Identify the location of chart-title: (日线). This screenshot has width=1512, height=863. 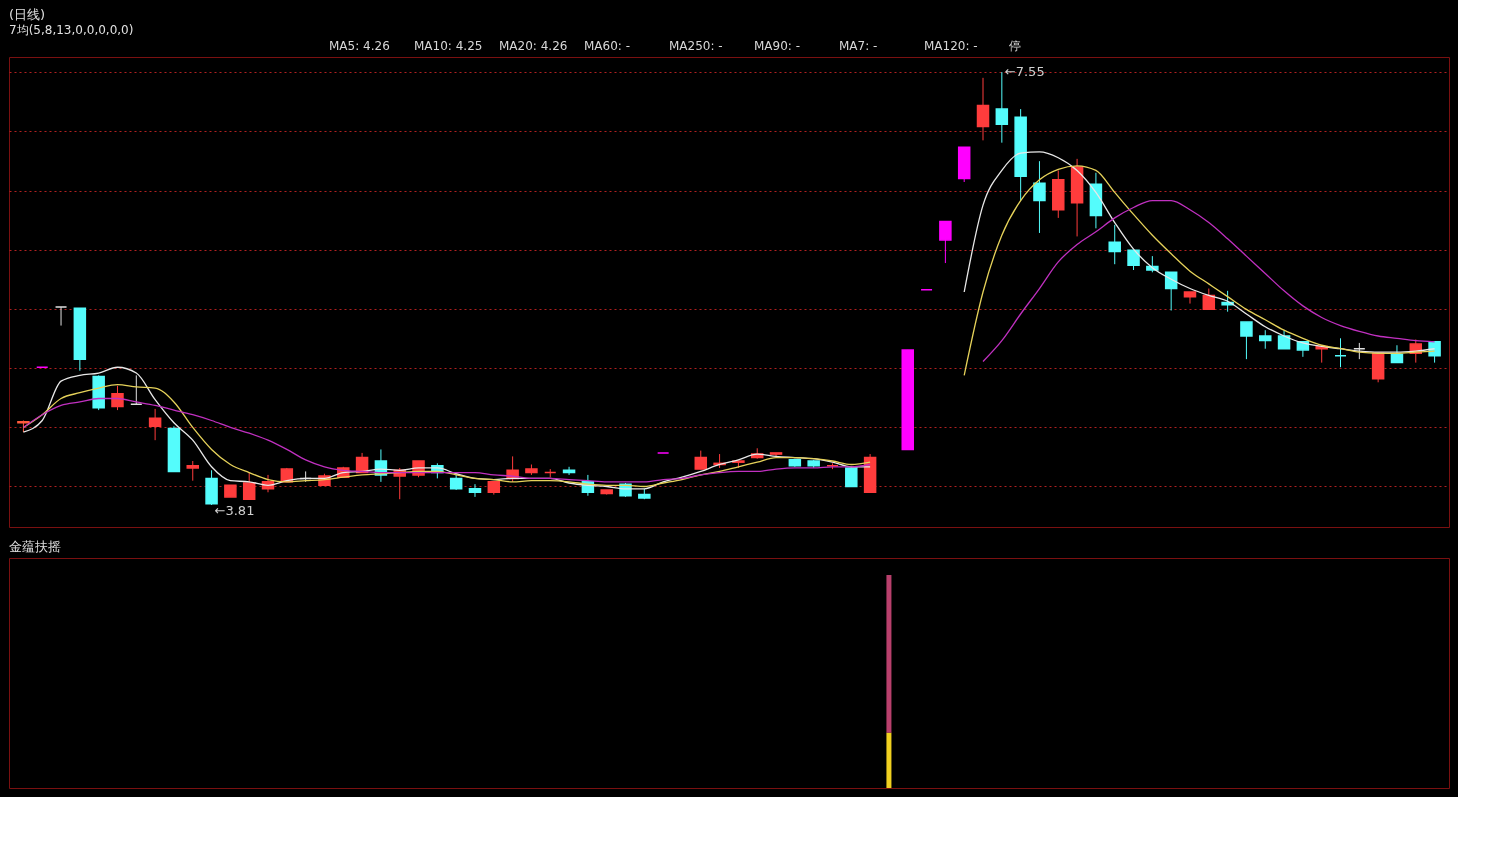
(27, 14).